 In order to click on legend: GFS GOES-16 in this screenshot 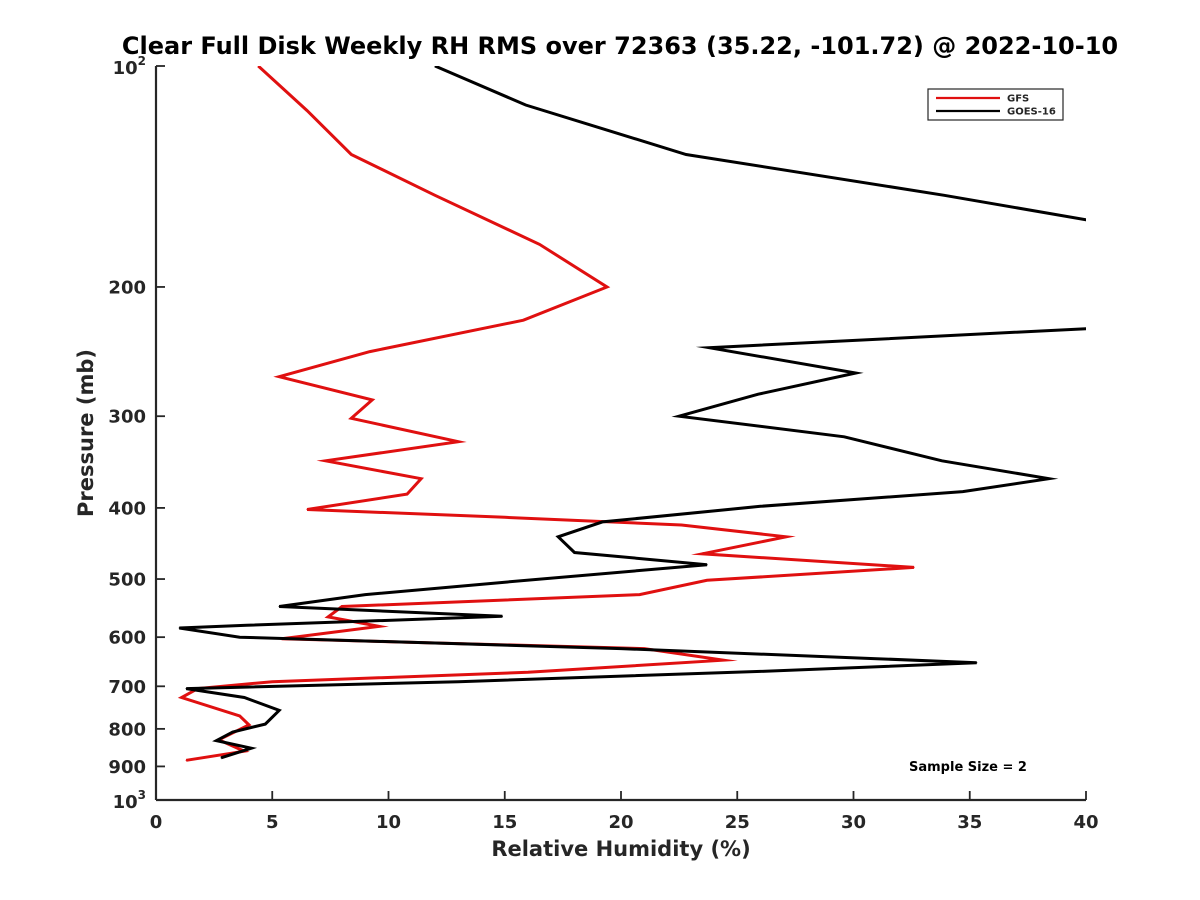, I will do `click(995, 104)`.